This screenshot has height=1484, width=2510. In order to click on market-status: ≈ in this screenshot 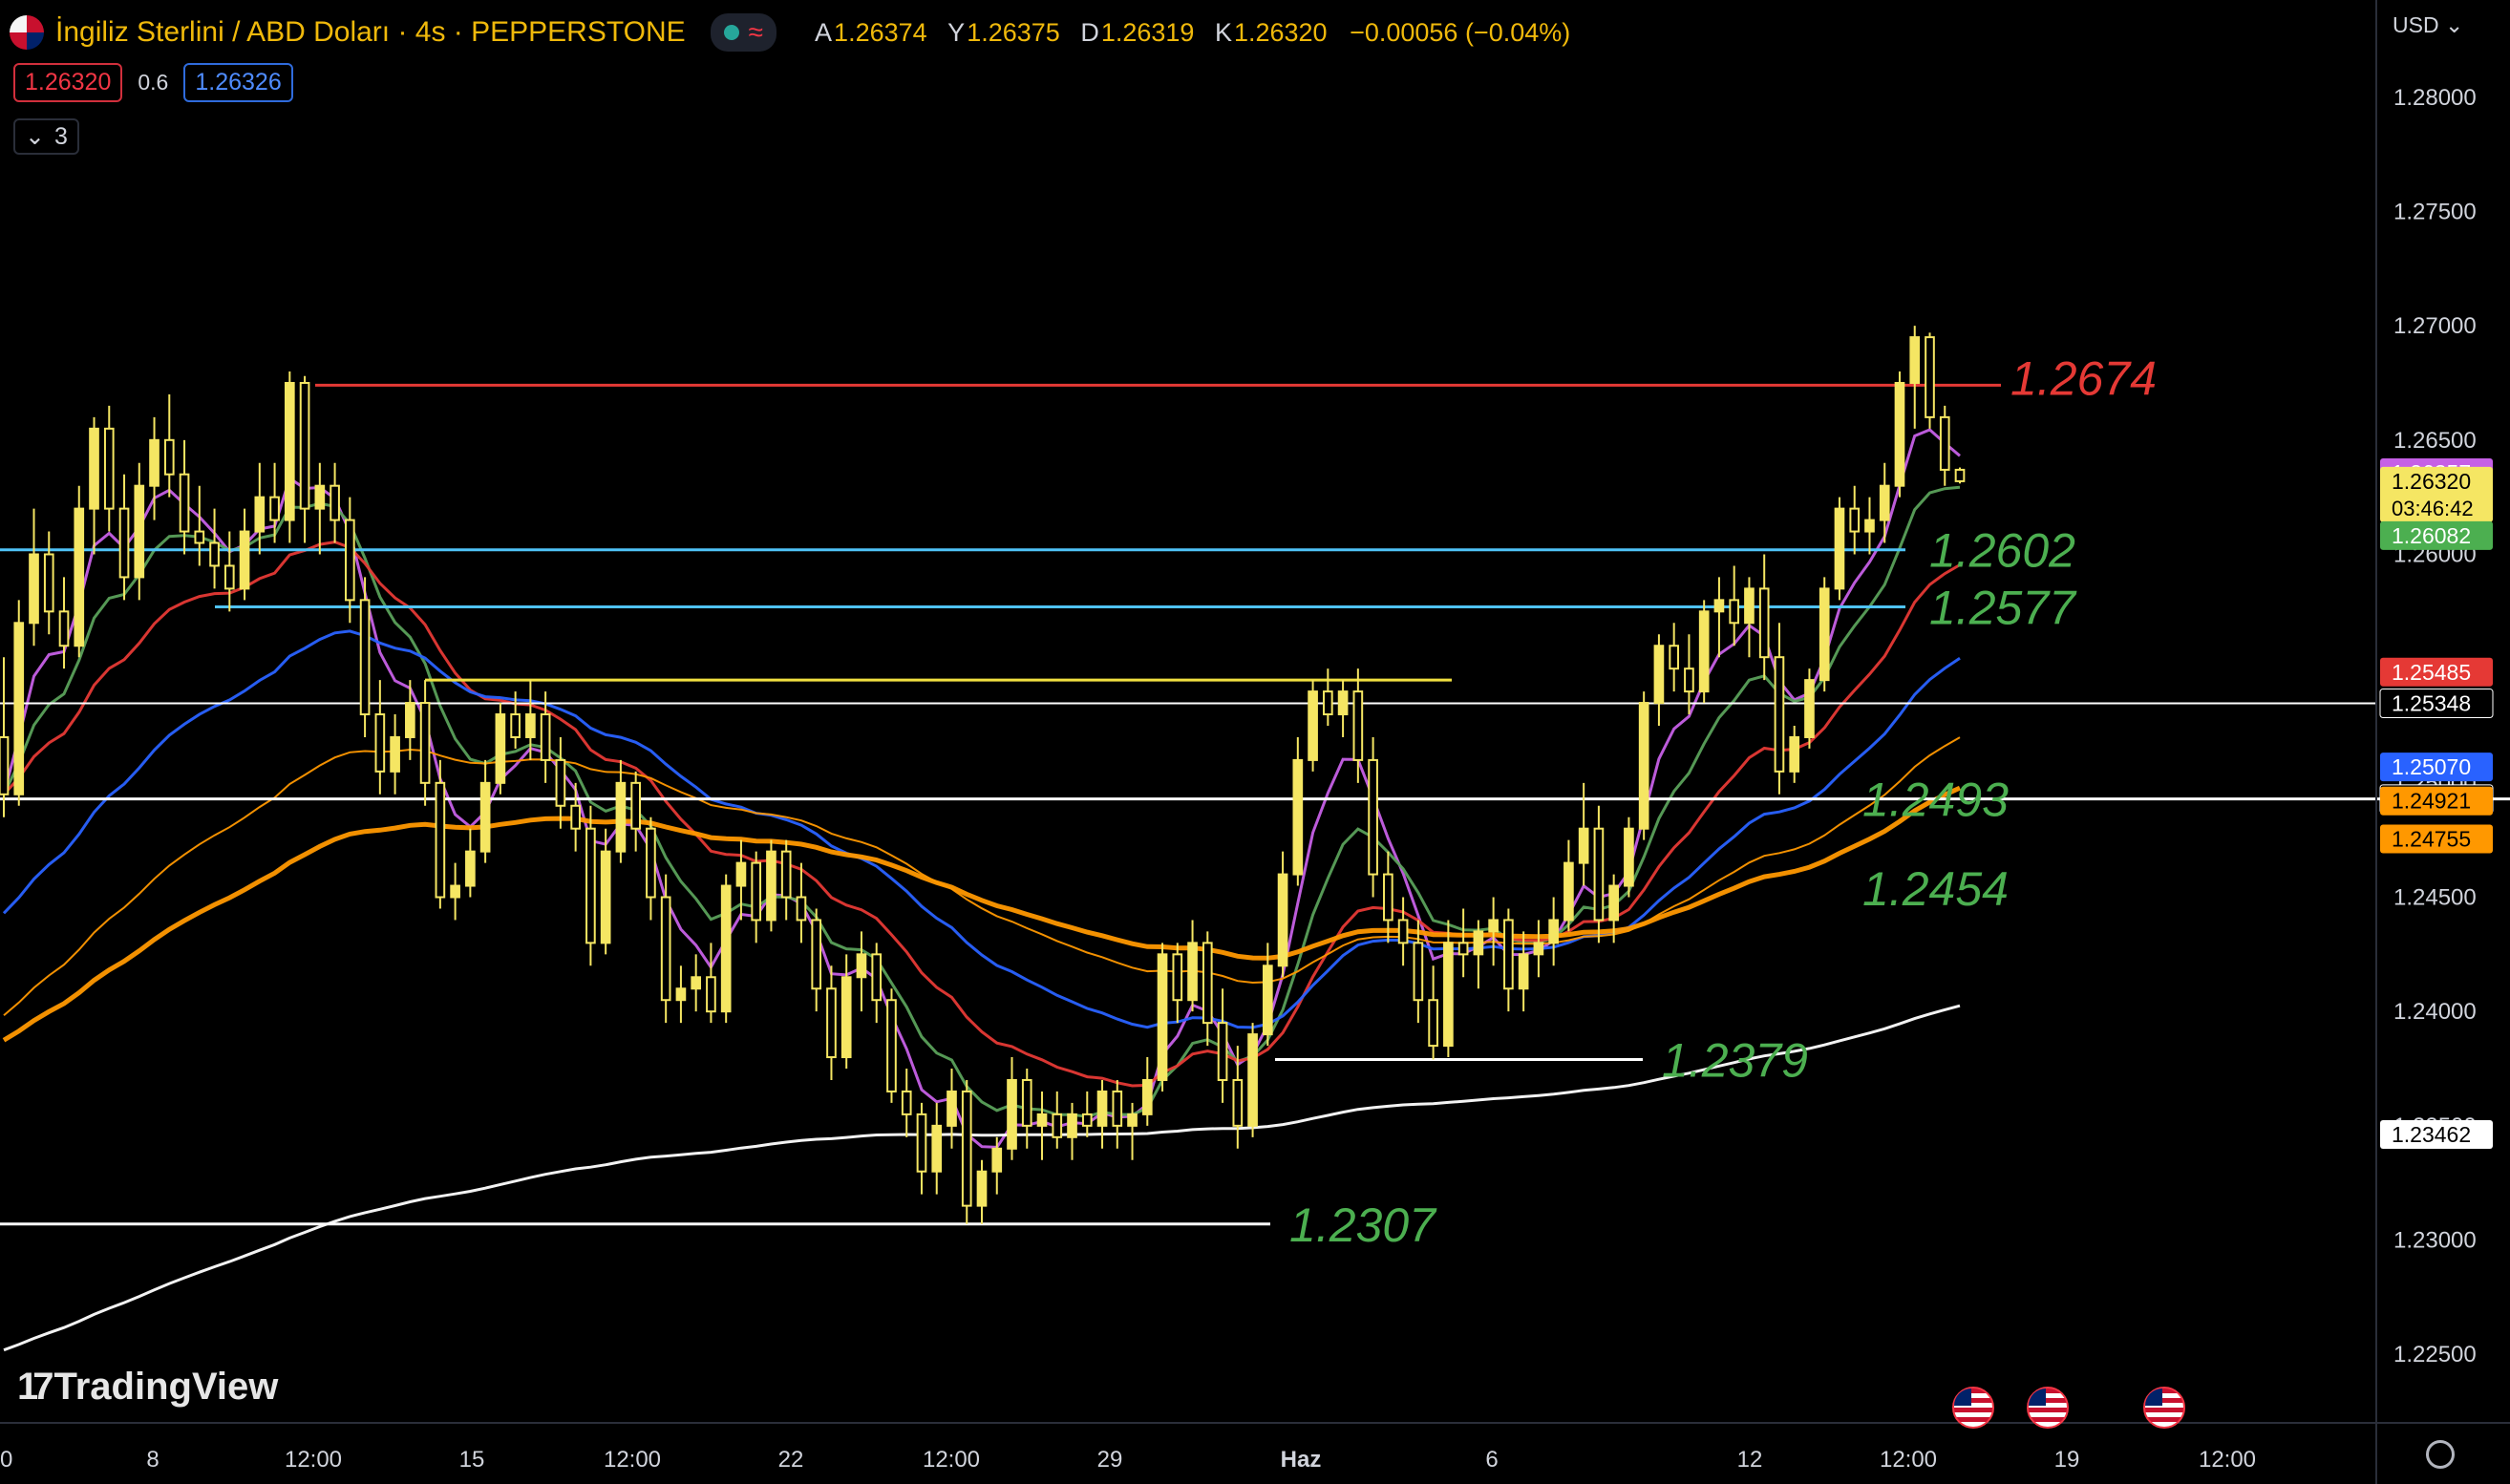, I will do `click(743, 33)`.